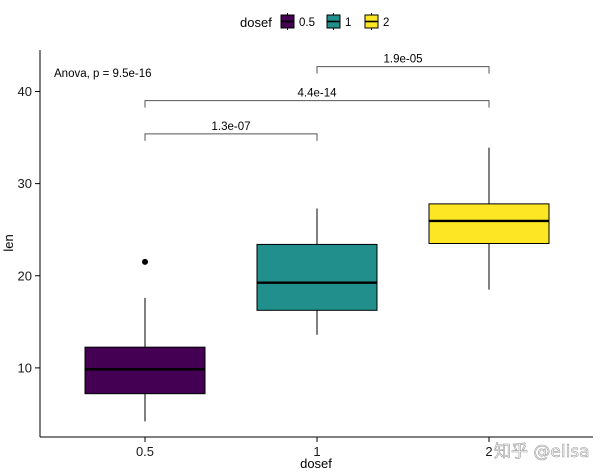  What do you see at coordinates (386, 23) in the screenshot?
I see `legend-label: 2` at bounding box center [386, 23].